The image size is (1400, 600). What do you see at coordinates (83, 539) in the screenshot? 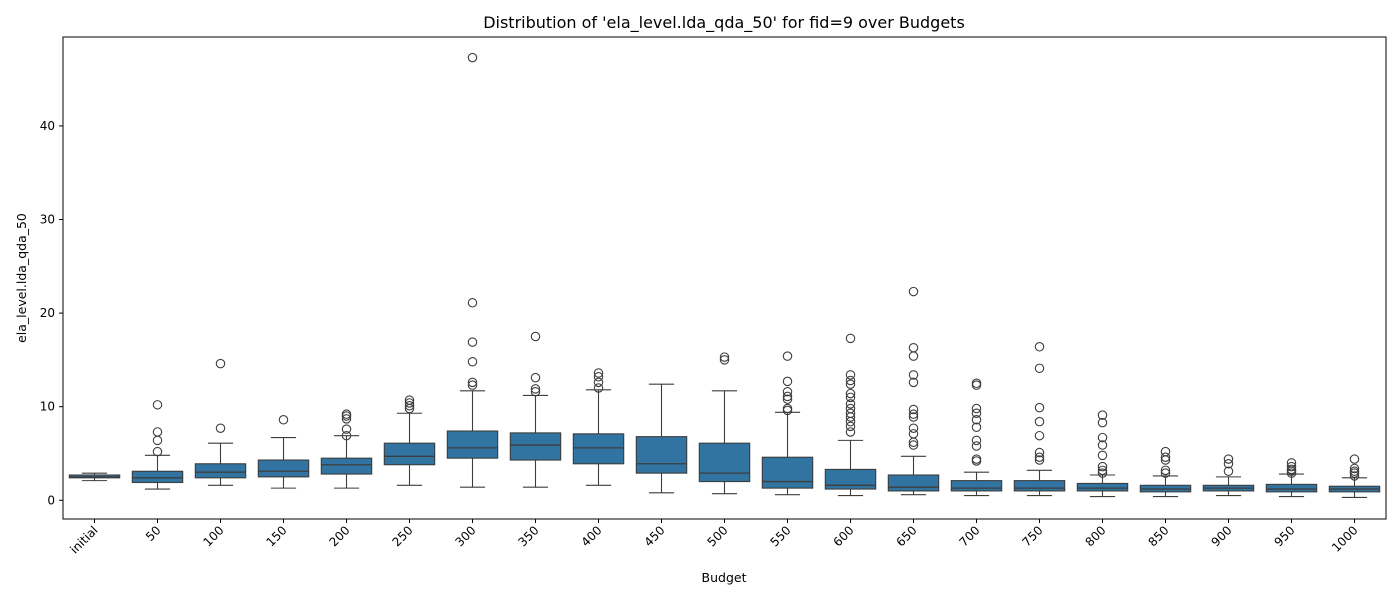
I see `x-tick-label: initial` at bounding box center [83, 539].